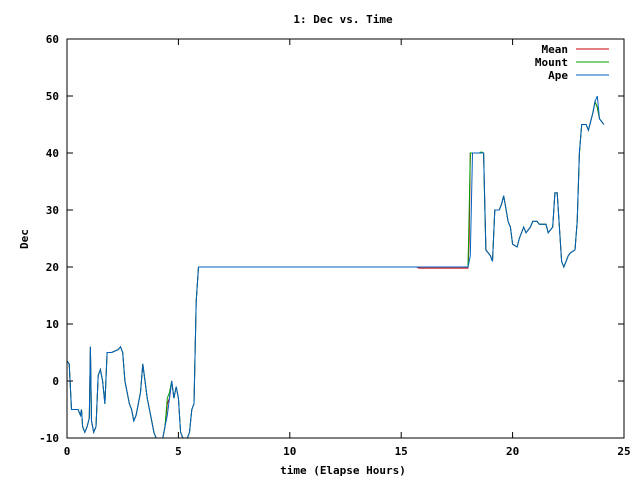 This screenshot has width=640, height=480. I want to click on x-tick-label: 25, so click(623, 451).